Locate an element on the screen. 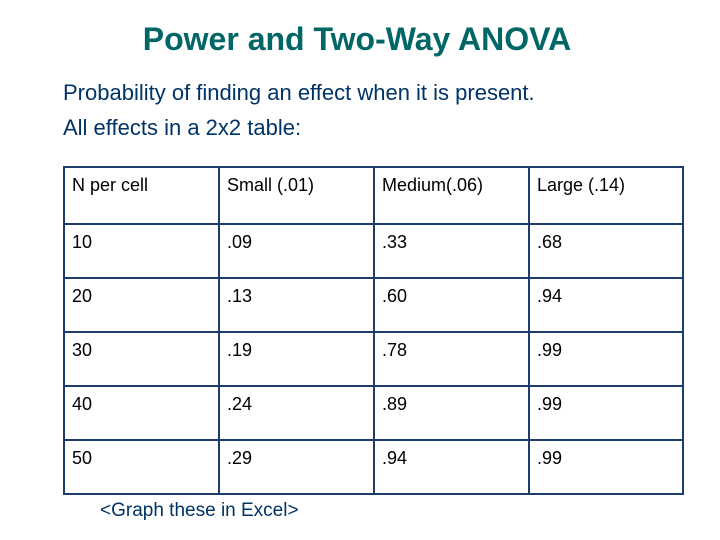 The image size is (720, 540). table-cell-small: .09 is located at coordinates (296, 251).